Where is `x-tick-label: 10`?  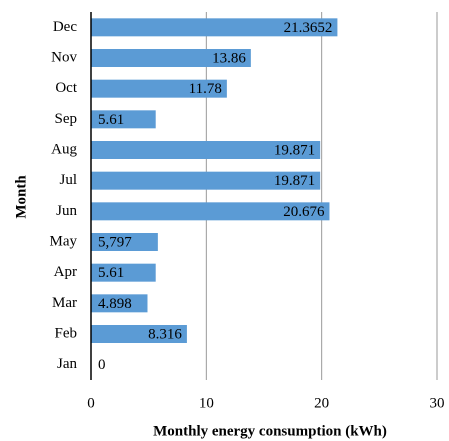 x-tick-label: 10 is located at coordinates (206, 403).